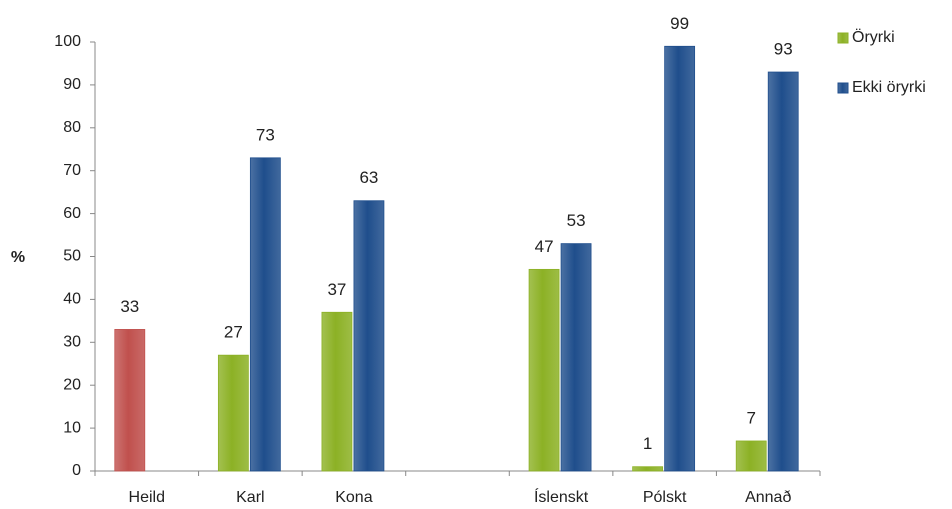  What do you see at coordinates (336, 289) in the screenshot?
I see `value-label: 37` at bounding box center [336, 289].